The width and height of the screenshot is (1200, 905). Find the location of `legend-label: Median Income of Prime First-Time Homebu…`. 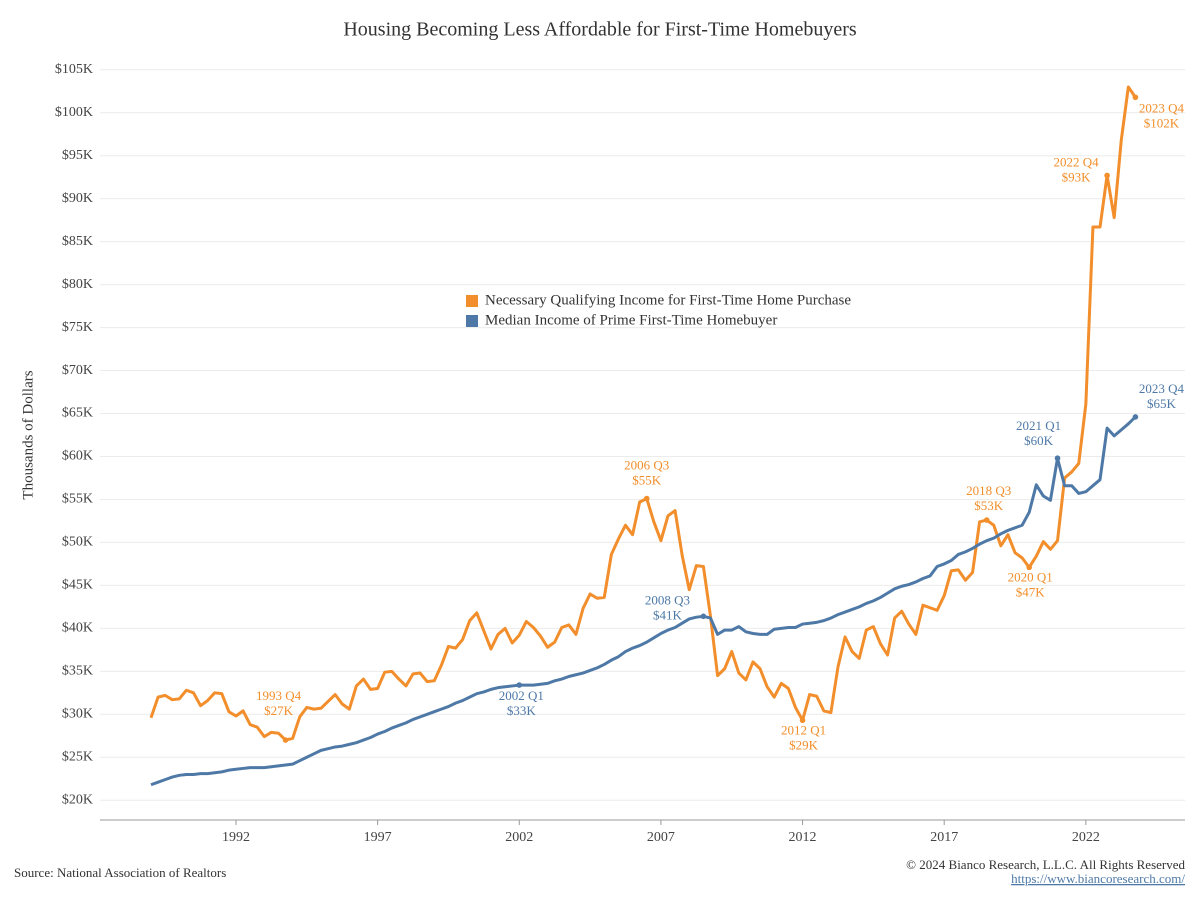

legend-label: Median Income of Prime First-Time Homebu… is located at coordinates (631, 320).